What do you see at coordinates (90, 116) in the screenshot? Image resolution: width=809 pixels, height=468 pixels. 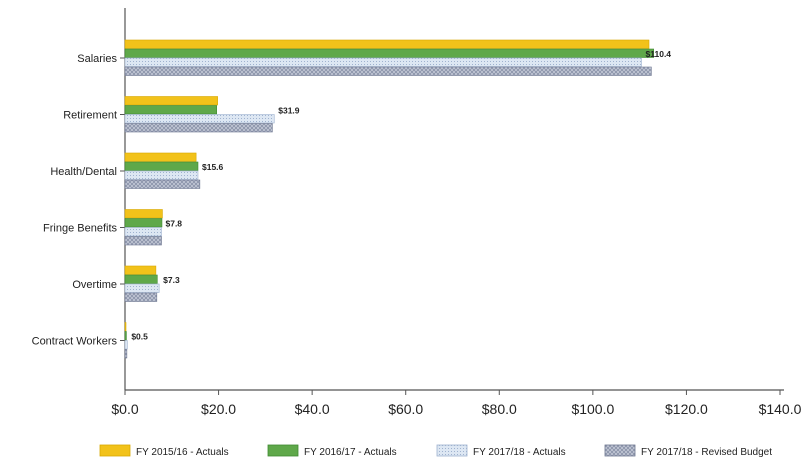 I see `category-label: Retirement` at bounding box center [90, 116].